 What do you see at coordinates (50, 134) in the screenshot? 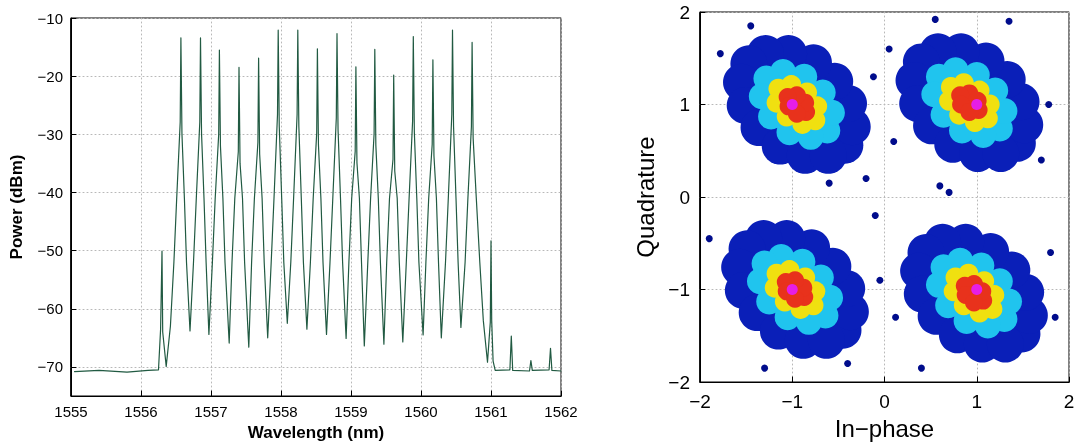
I see `y-tick-label: −30` at bounding box center [50, 134].